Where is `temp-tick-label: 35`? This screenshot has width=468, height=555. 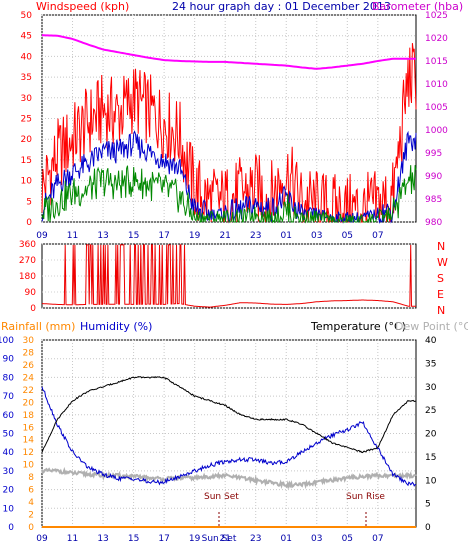
temp-tick-label: 35 is located at coordinates (430, 364).